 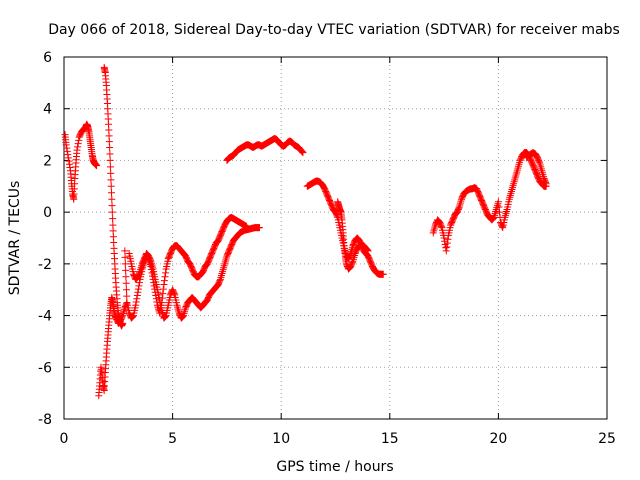 What do you see at coordinates (47, 58) in the screenshot?
I see `y-tick-label: 6` at bounding box center [47, 58].